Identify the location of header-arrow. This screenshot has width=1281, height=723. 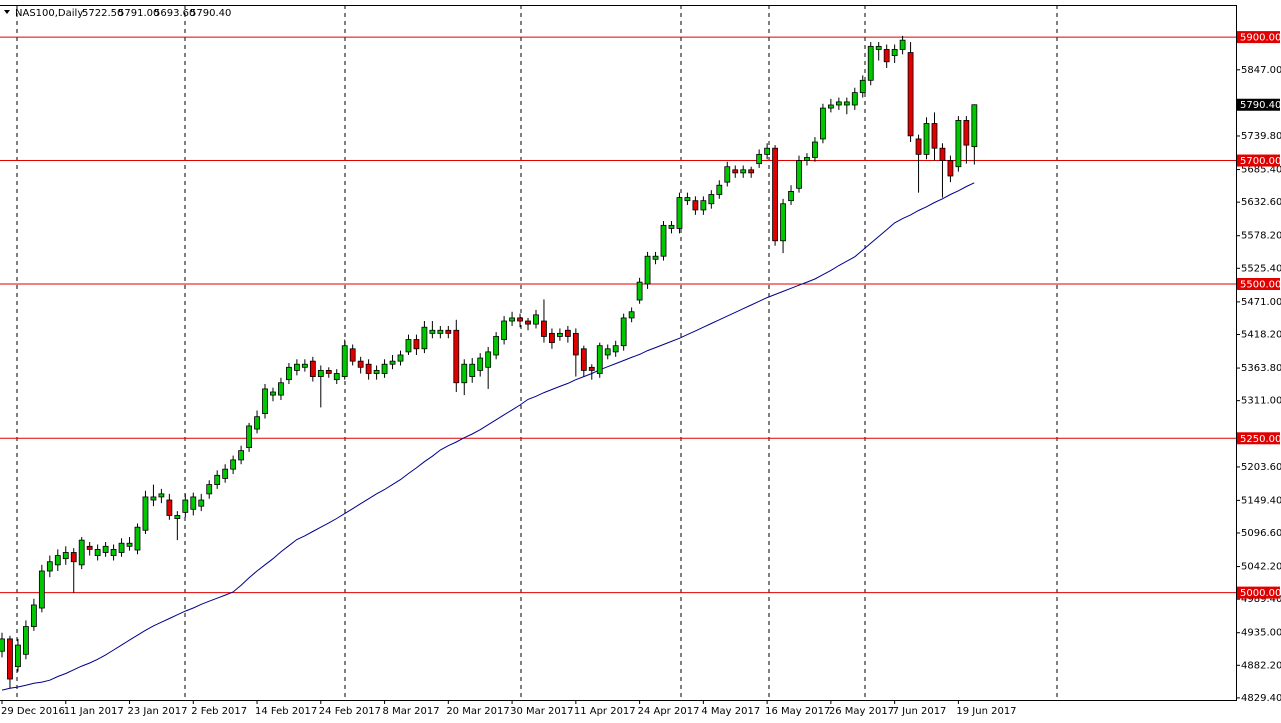
(7, 12).